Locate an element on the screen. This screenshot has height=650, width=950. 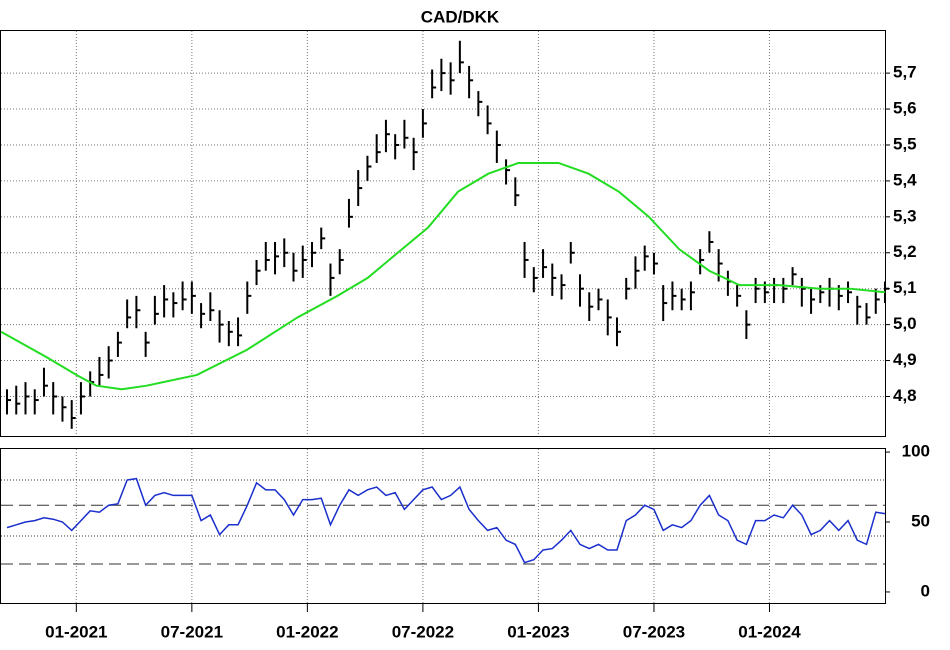
x-tick-label: 01-2024 is located at coordinates (769, 631).